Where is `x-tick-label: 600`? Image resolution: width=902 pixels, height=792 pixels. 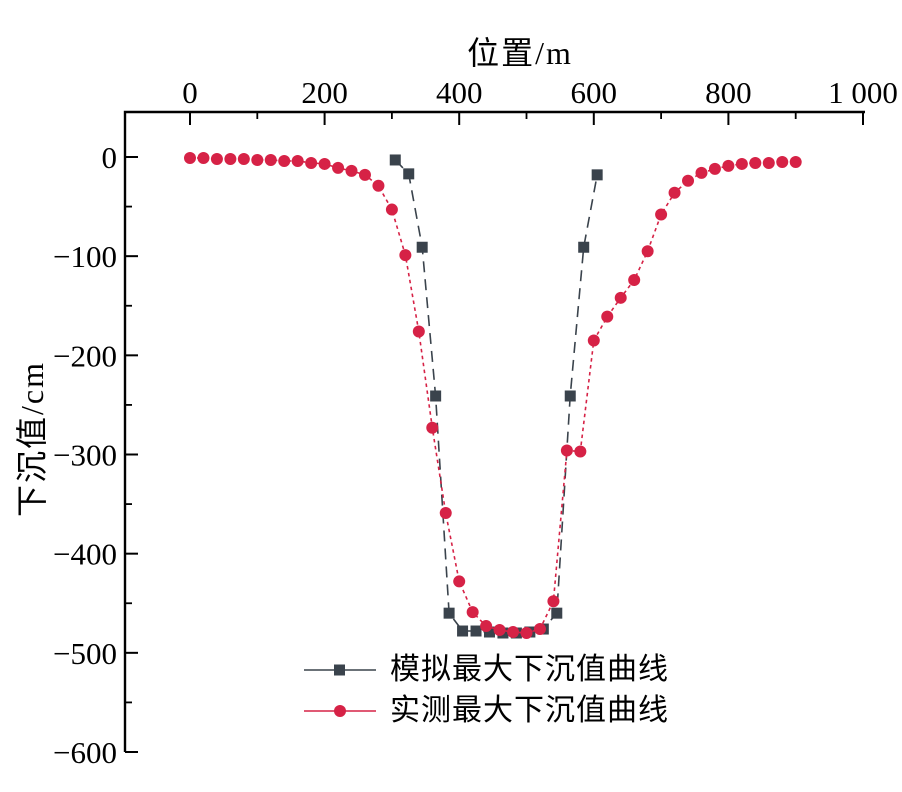
x-tick-label: 600 is located at coordinates (594, 92).